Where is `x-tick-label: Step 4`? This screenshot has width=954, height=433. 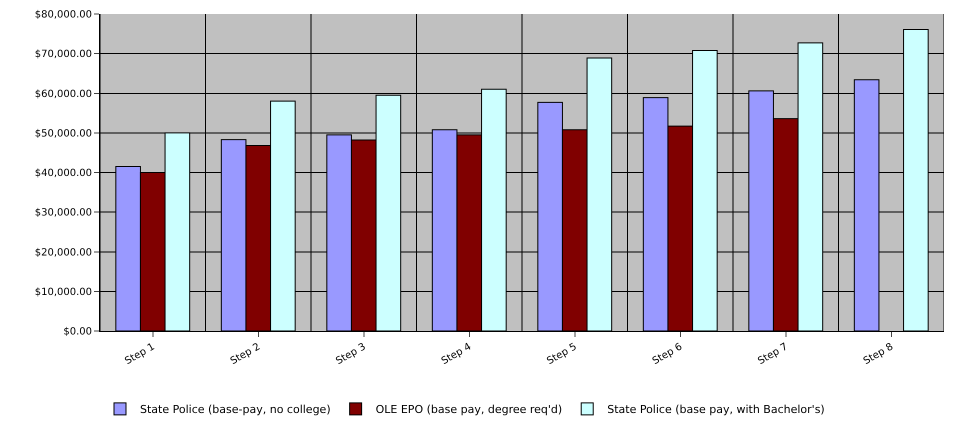 x-tick-label: Step 4 is located at coordinates (457, 354).